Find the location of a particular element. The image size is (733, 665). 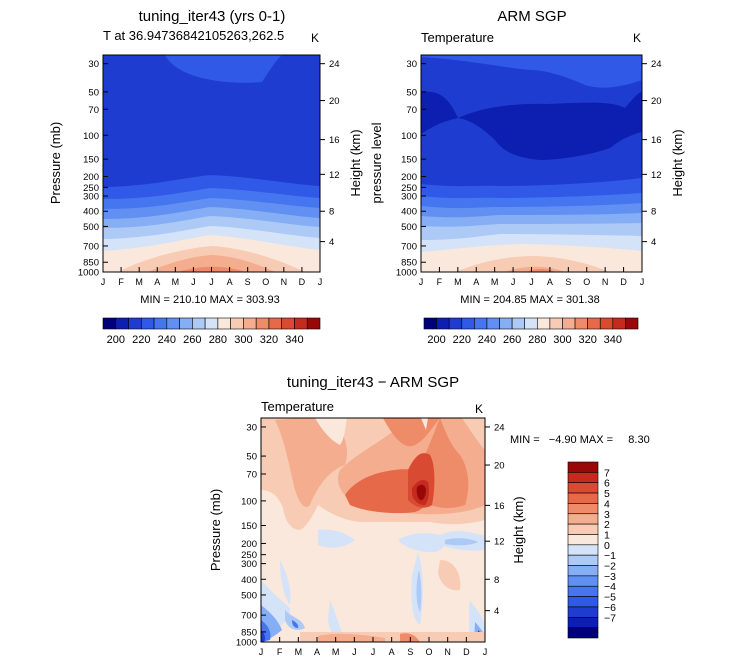

panel-obs-colorbar: 200 220 240 260 280 300 320 340 is located at coordinates (531, 331).